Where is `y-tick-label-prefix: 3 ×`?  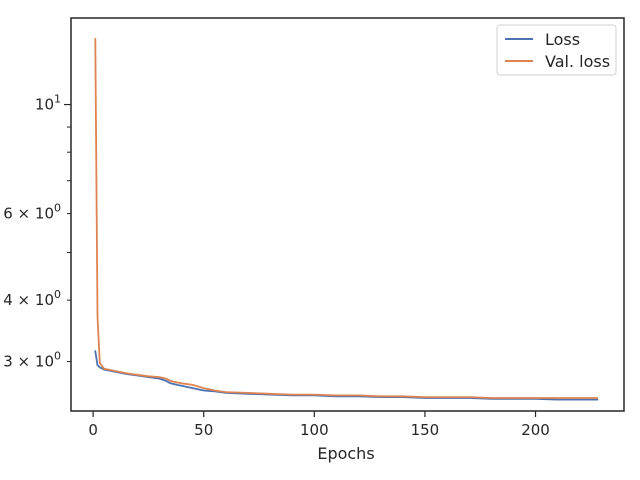 y-tick-label-prefix: 3 × is located at coordinates (19, 362).